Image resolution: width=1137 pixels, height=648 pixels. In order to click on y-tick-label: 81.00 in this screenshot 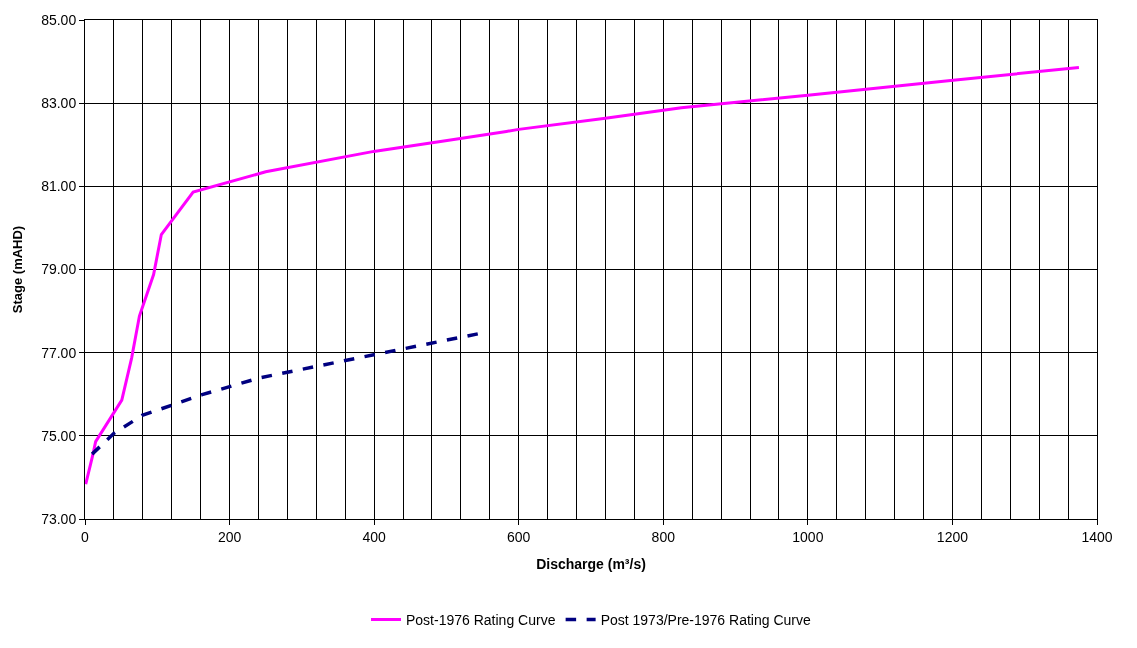, I will do `click(59, 186)`.